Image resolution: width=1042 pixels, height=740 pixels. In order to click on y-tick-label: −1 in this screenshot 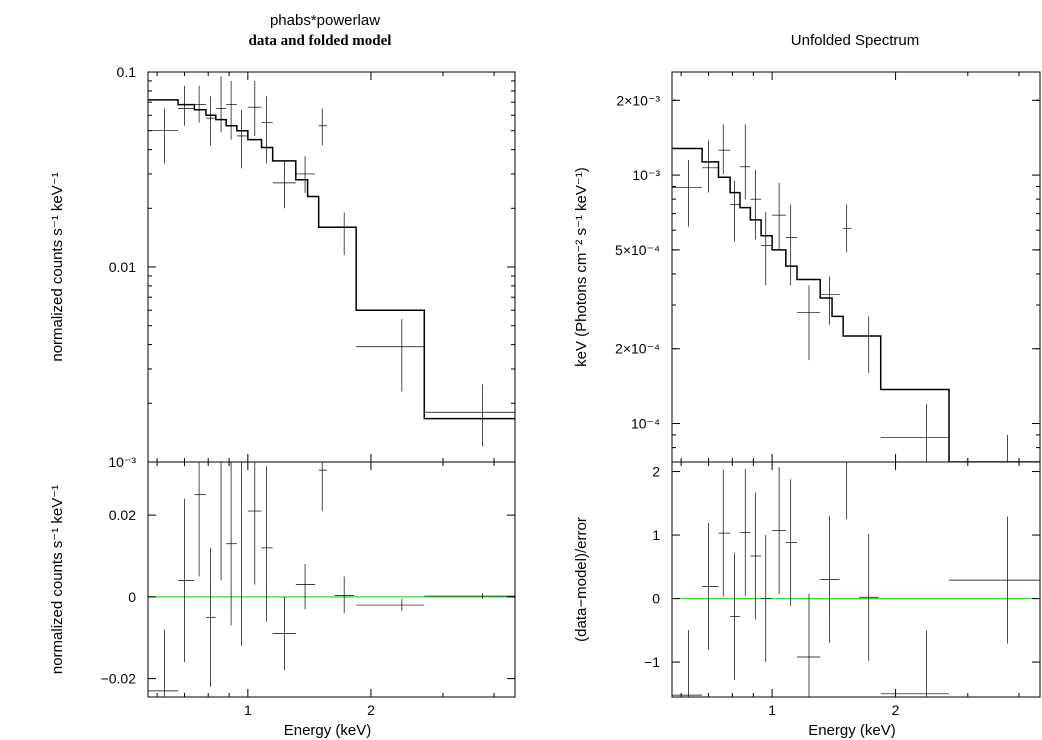, I will do `click(652, 662)`.